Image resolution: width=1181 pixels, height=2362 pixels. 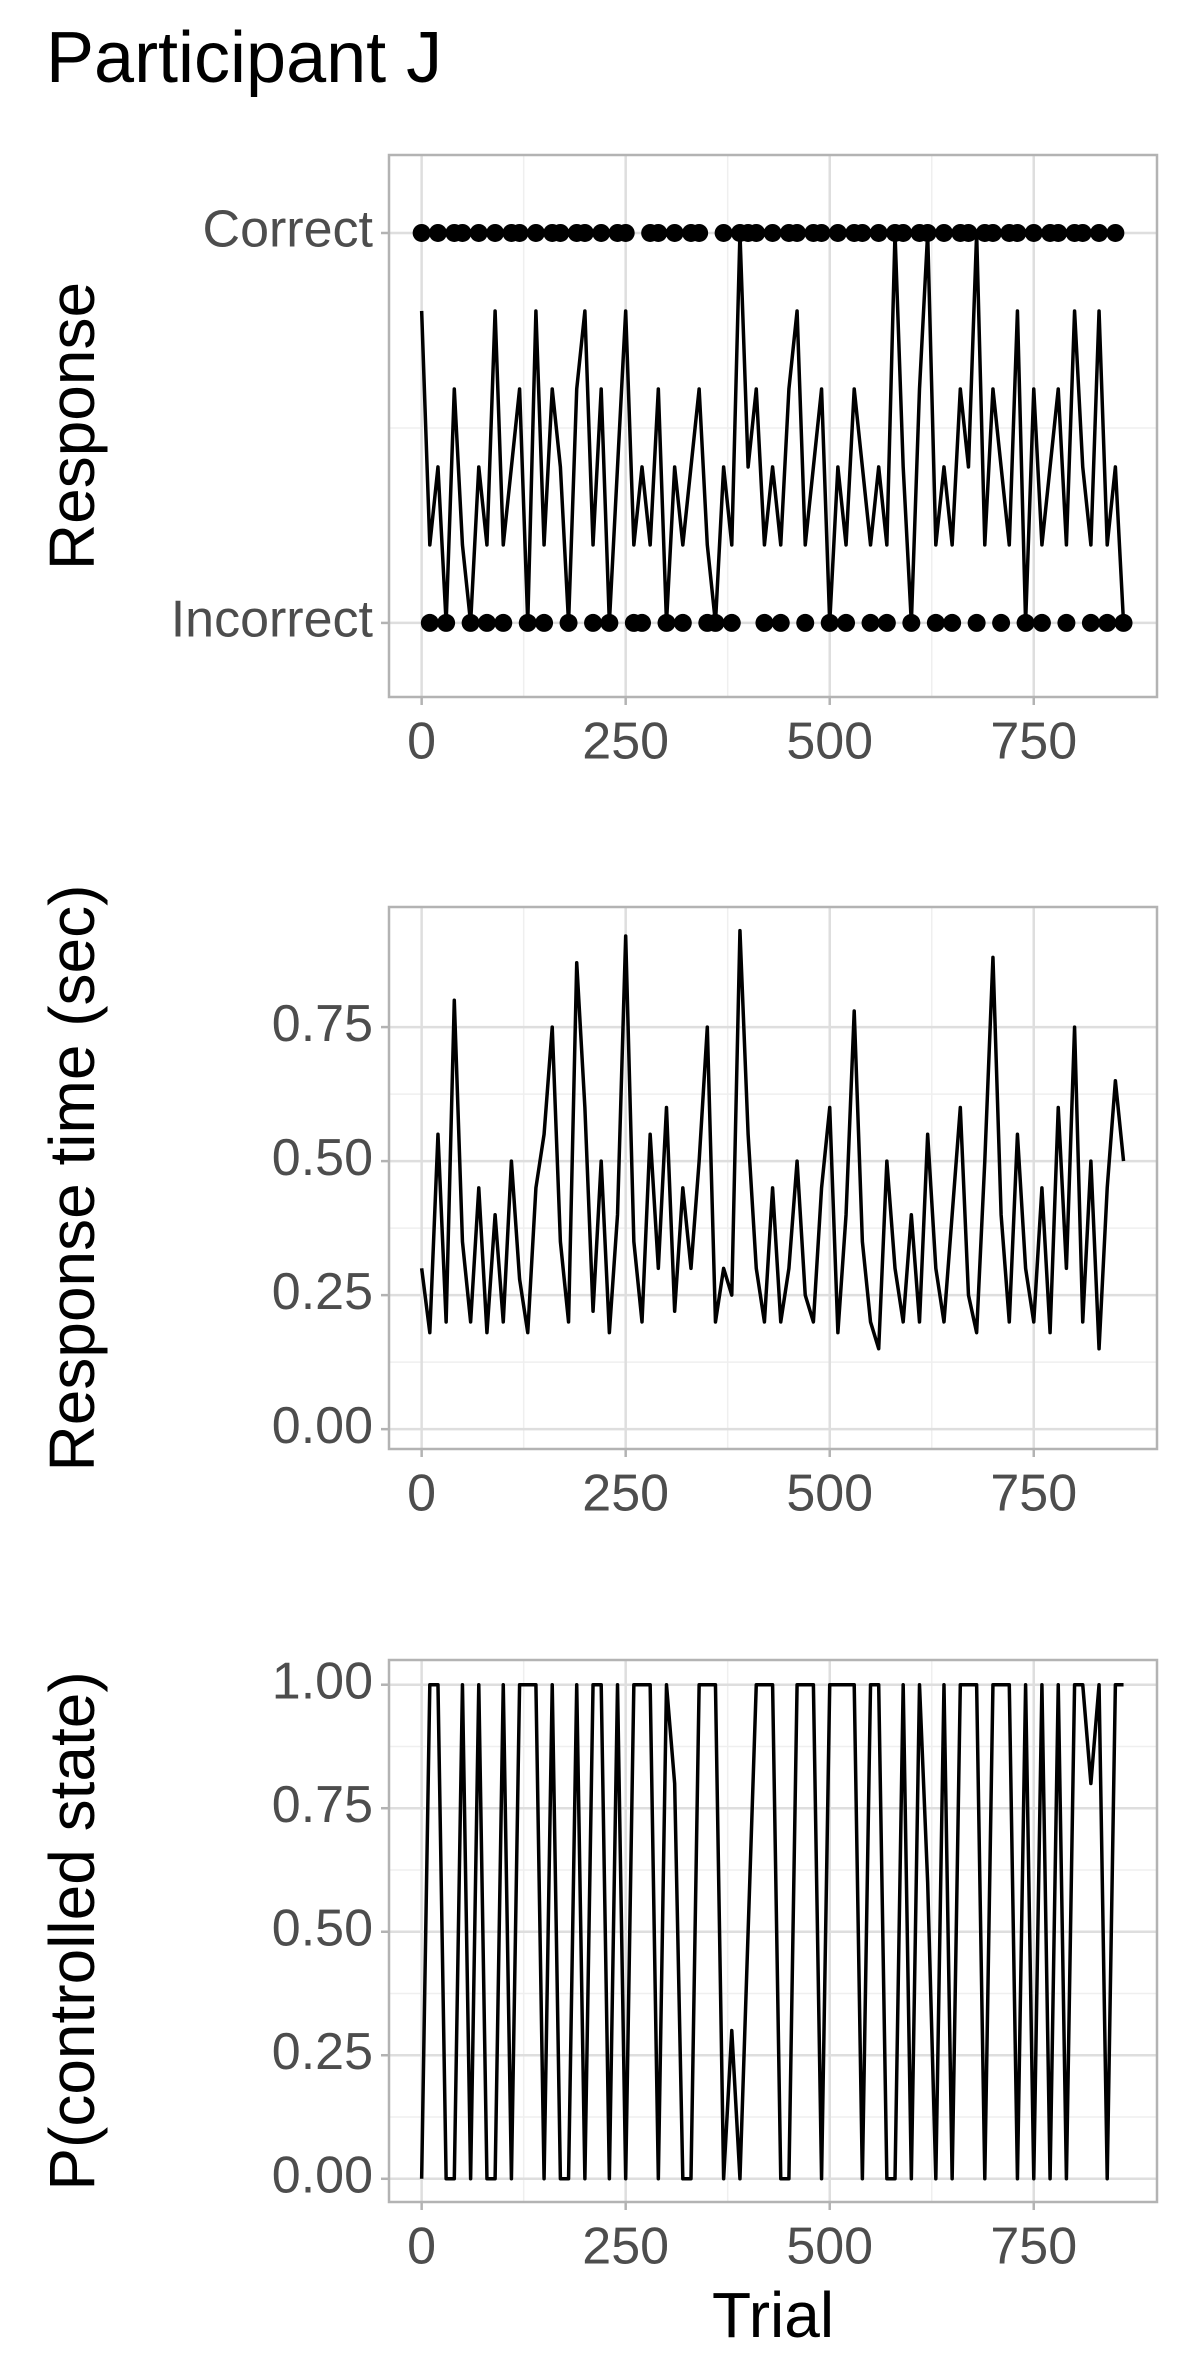 I want to click on y-axis-title: Response time (sec), so click(x=72, y=1178).